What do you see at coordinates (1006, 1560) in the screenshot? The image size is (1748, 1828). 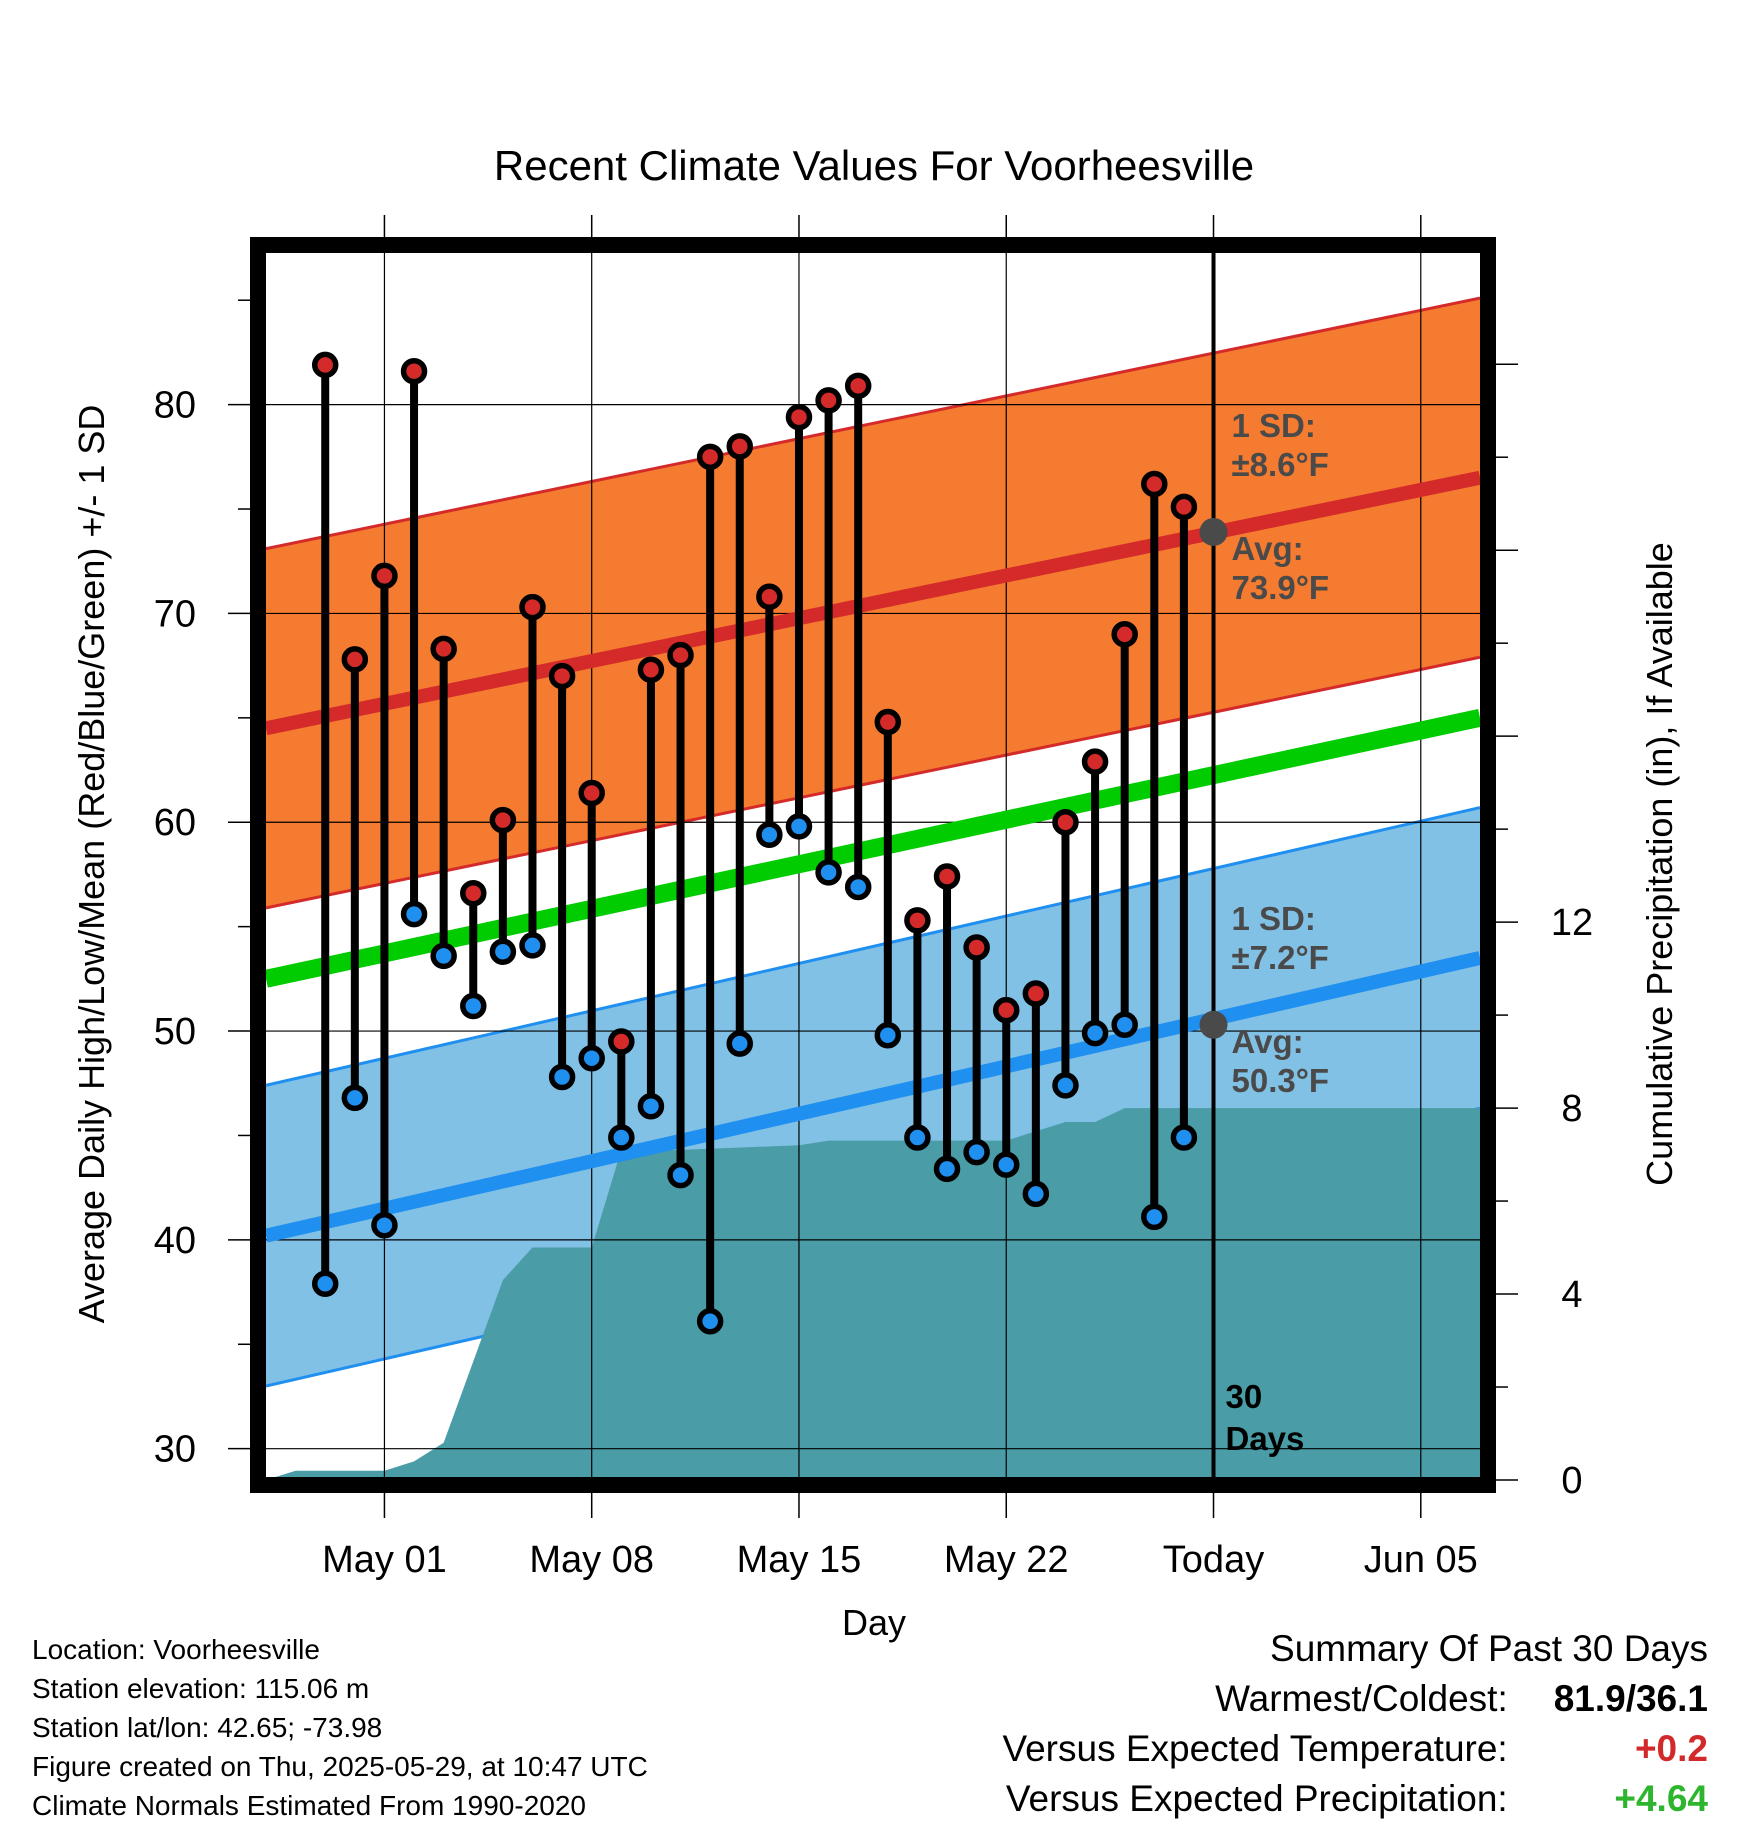 I see `x-tick-label: May 22` at bounding box center [1006, 1560].